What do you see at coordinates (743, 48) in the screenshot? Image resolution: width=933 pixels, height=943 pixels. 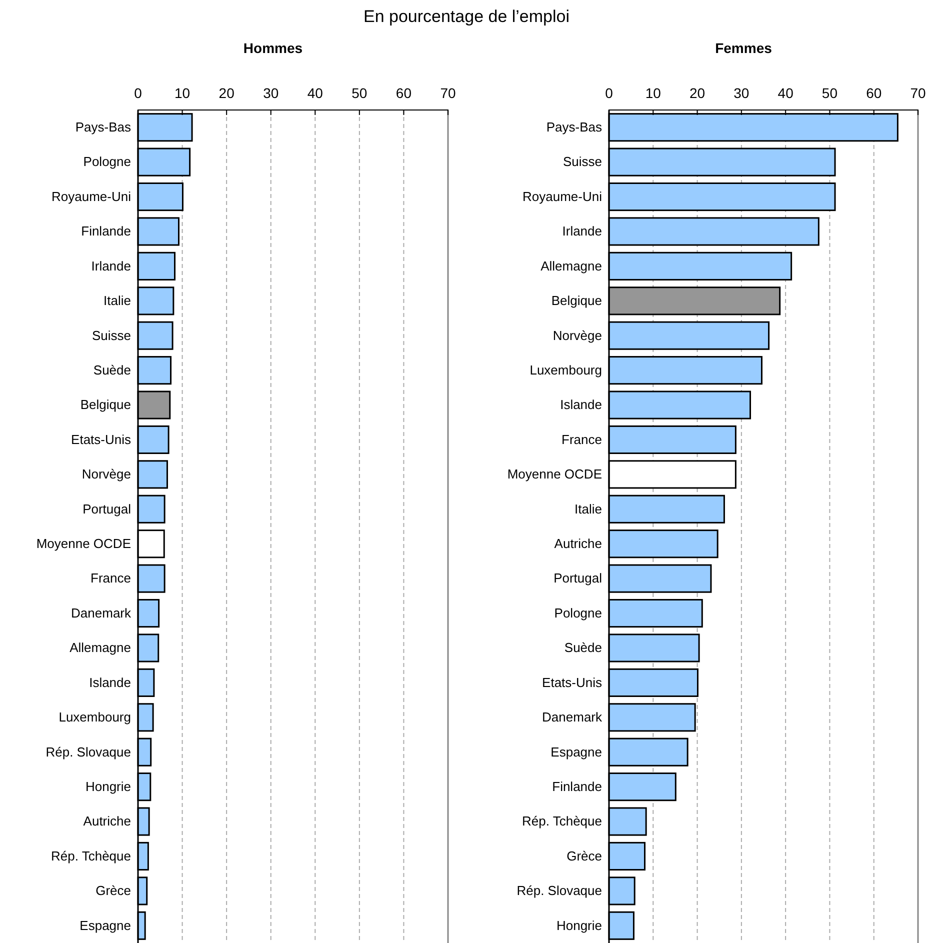 I see `chart-title: Femmes` at bounding box center [743, 48].